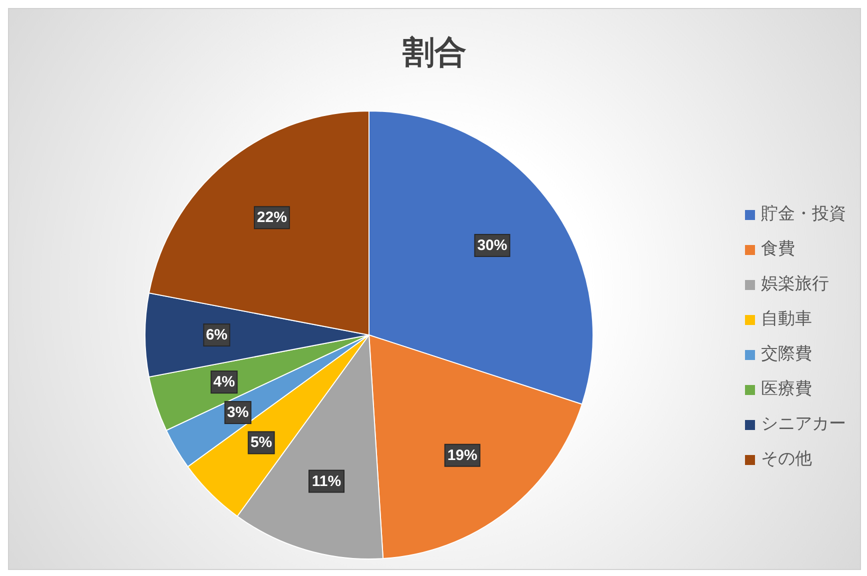 This screenshot has width=867, height=576. What do you see at coordinates (435, 52) in the screenshot?
I see `chart-title: 割合` at bounding box center [435, 52].